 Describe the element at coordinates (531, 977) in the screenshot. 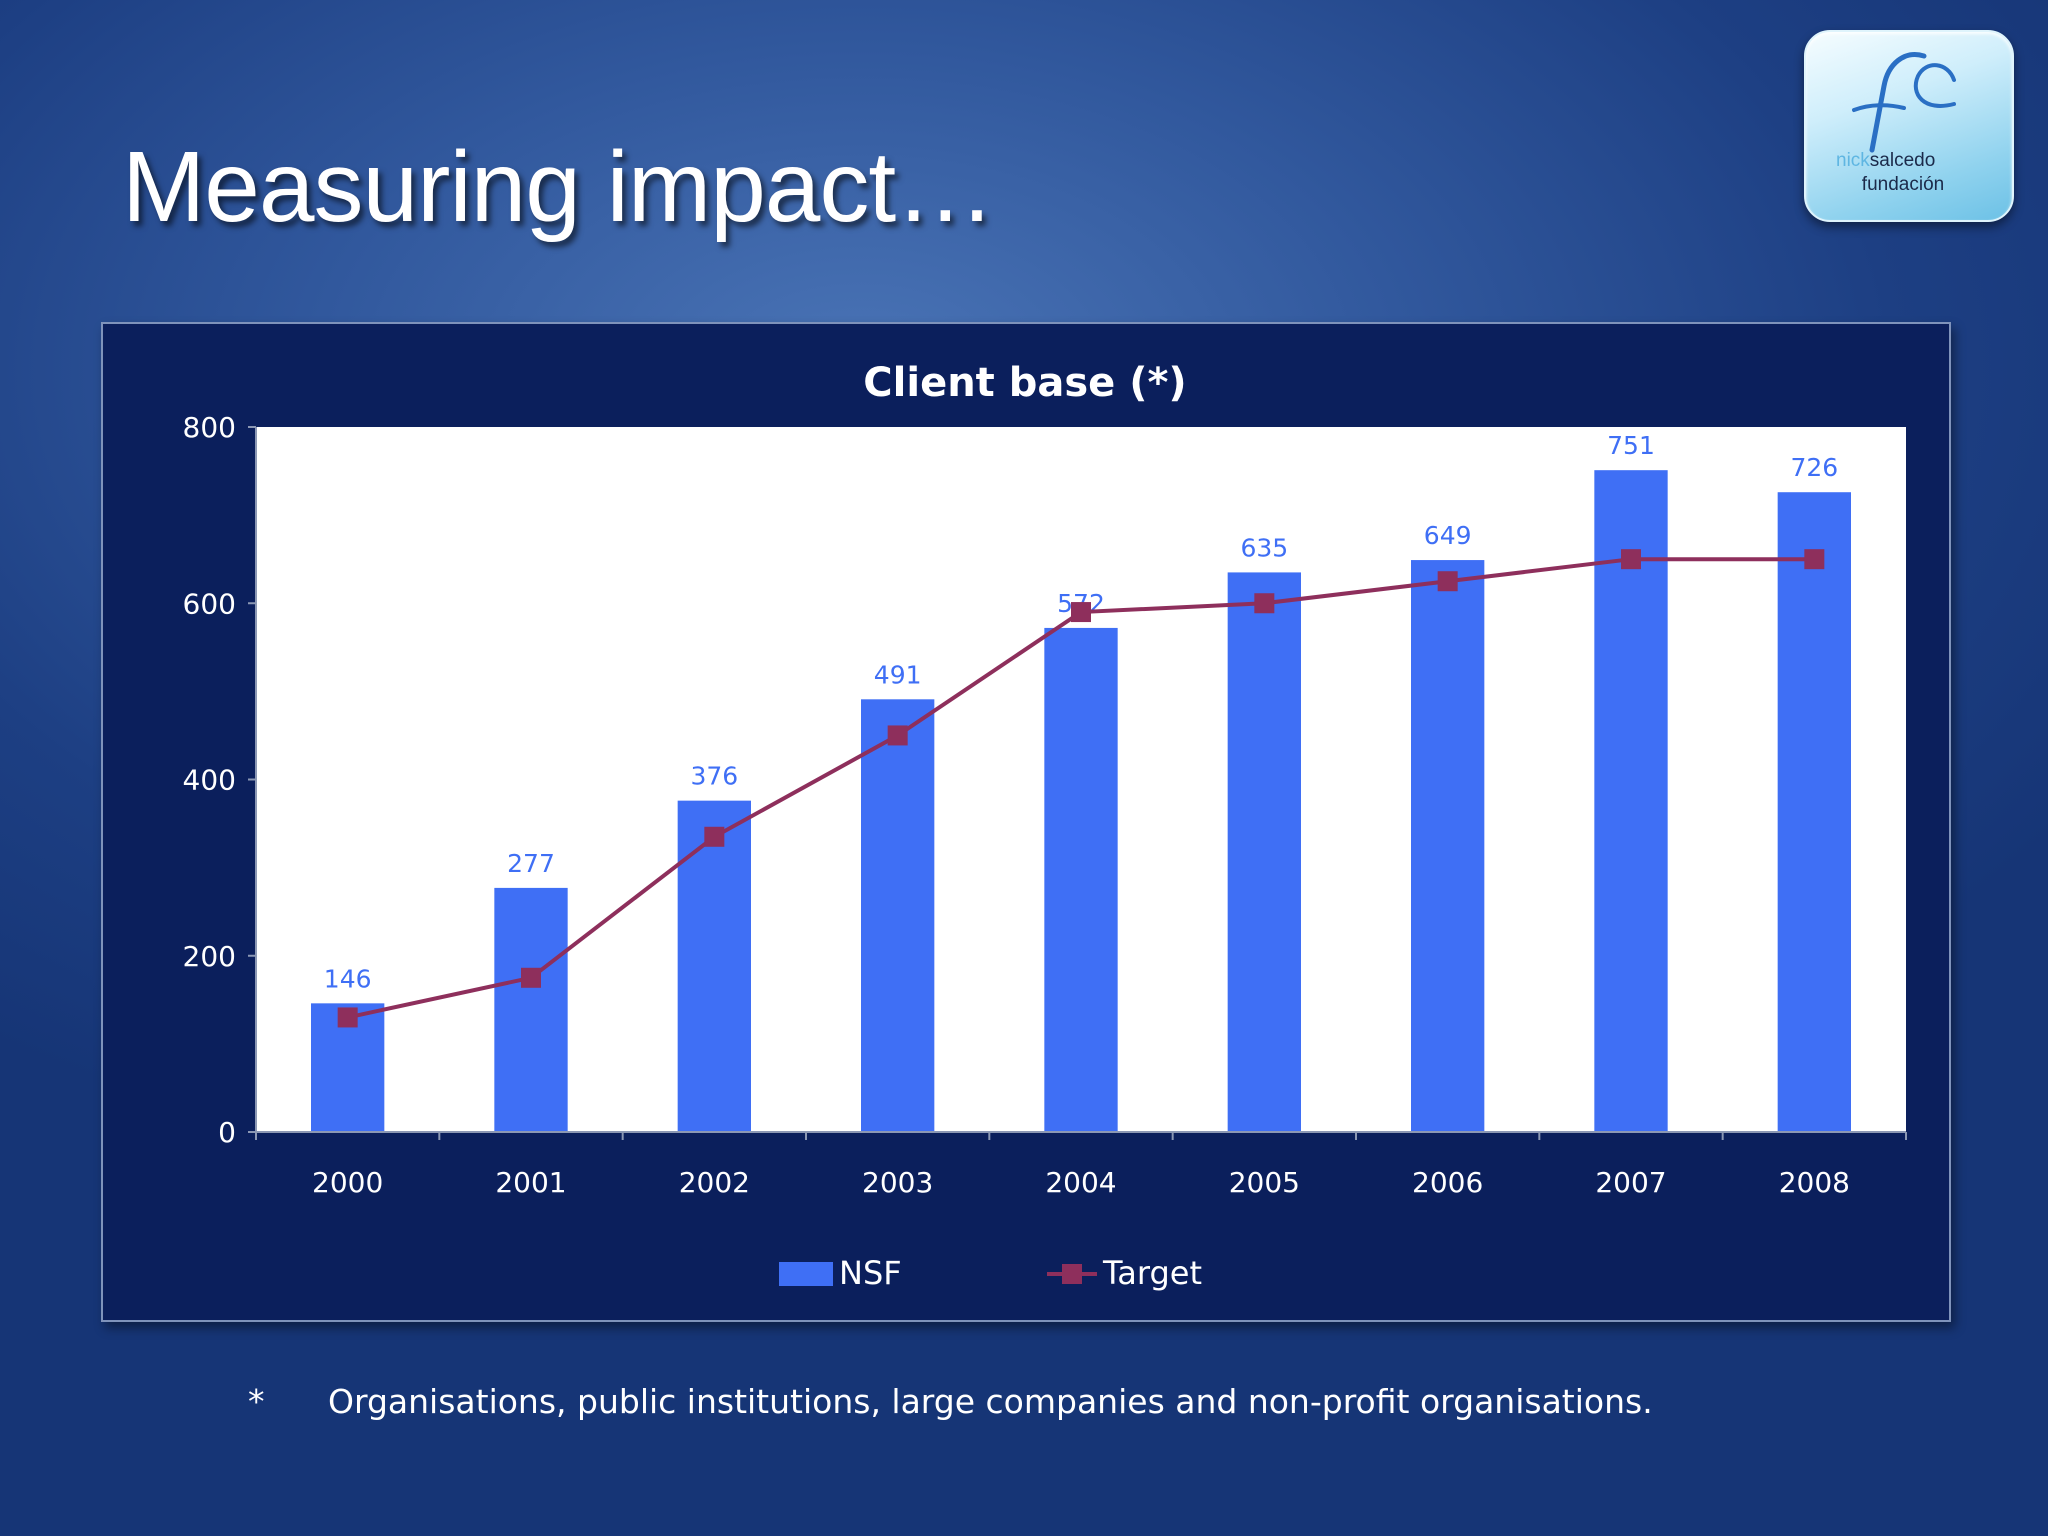

I see `target-point-2001` at that location.